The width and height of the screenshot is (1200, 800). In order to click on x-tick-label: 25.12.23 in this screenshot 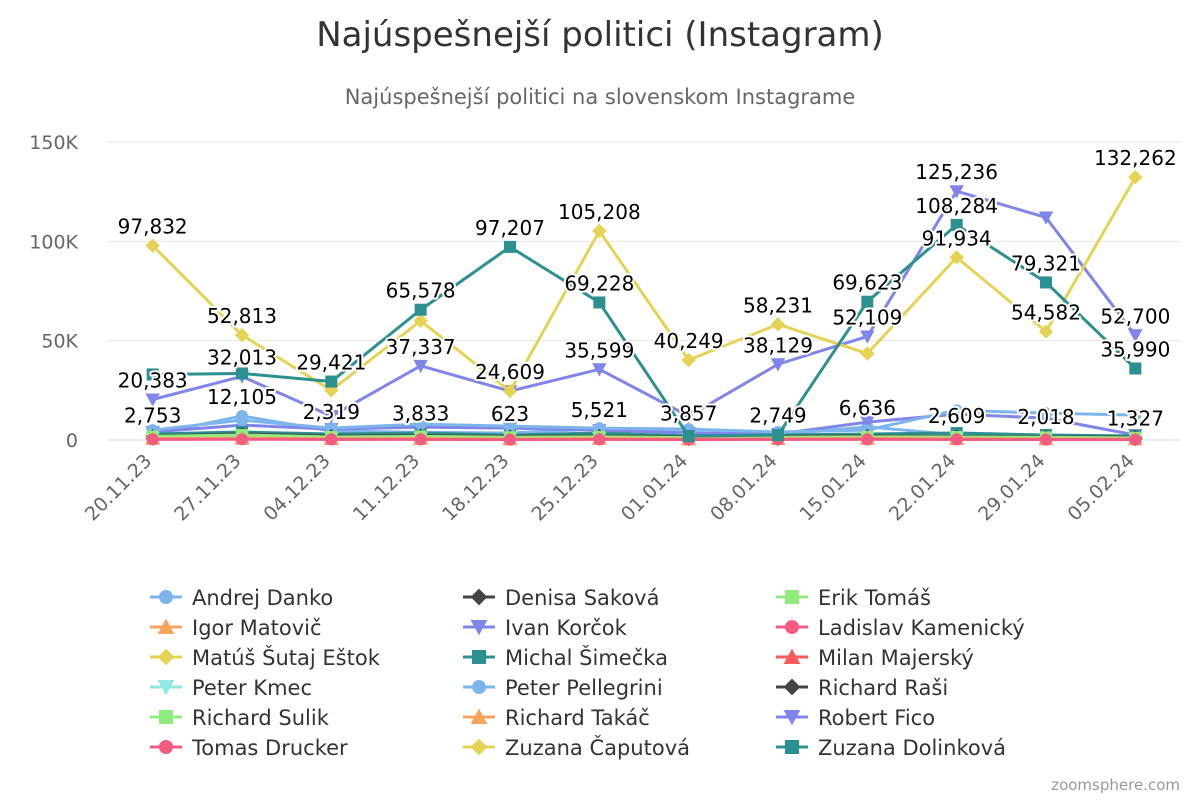, I will do `click(564, 487)`.